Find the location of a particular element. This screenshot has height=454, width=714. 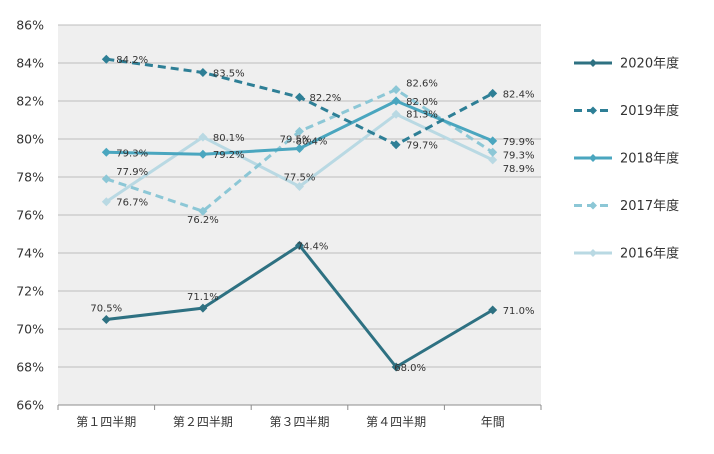

y-tick-label: 76% is located at coordinates (30, 215).